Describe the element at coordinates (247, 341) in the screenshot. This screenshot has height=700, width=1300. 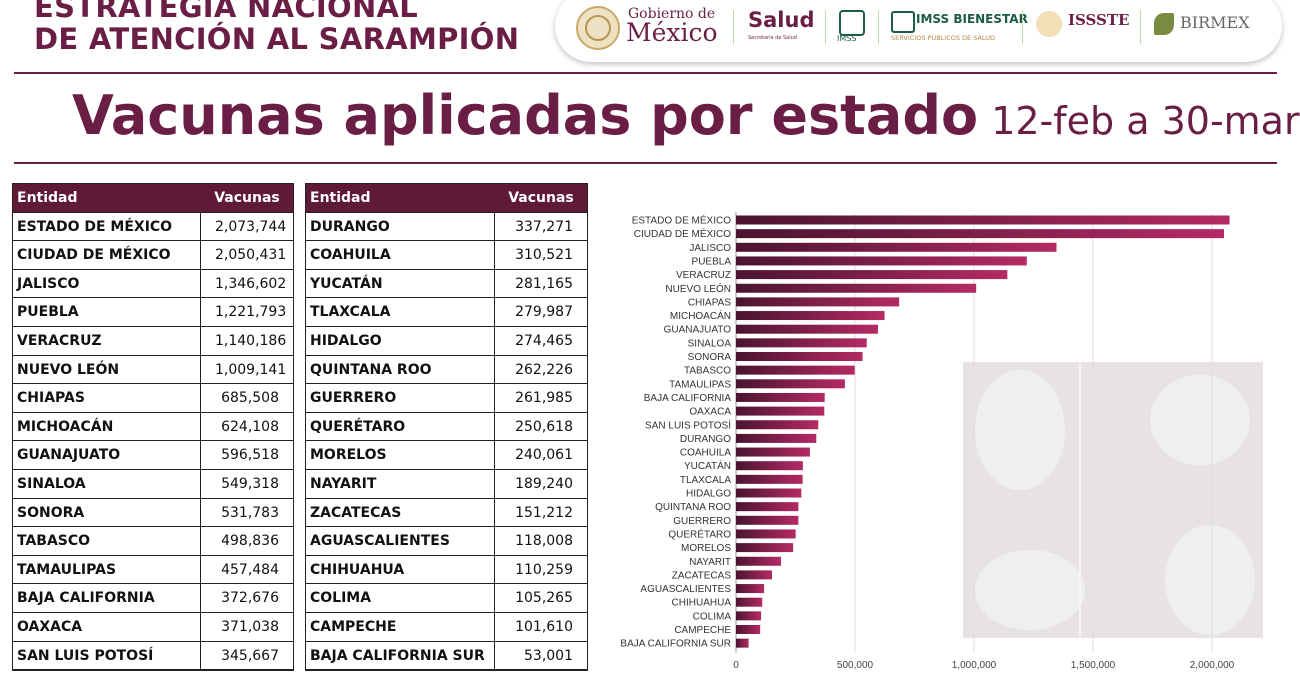
I see `table-value: 1,140,186` at that location.